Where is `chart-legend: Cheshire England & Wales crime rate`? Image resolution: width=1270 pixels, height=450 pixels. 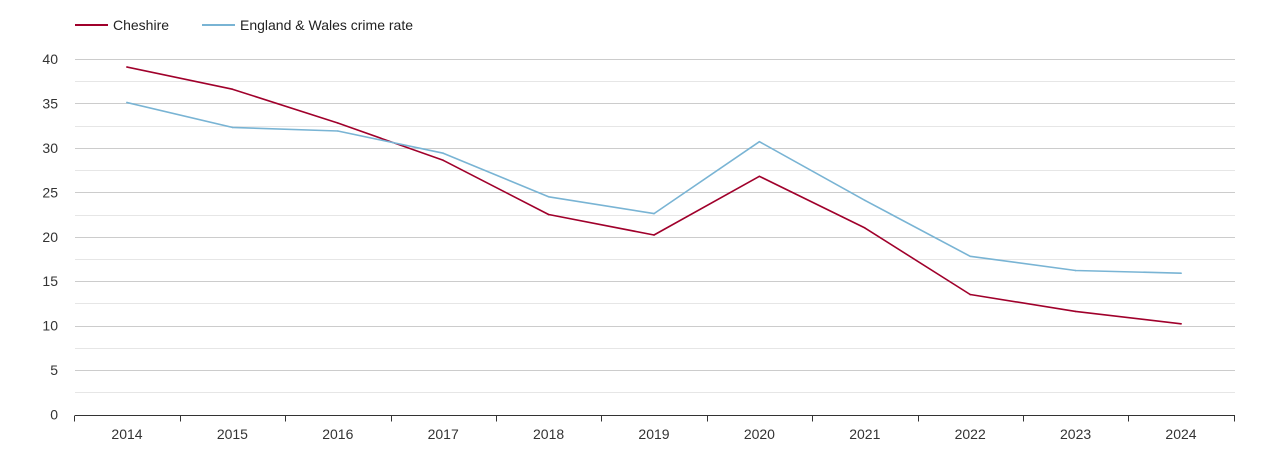 chart-legend: Cheshire England & Wales crime rate is located at coordinates (244, 25).